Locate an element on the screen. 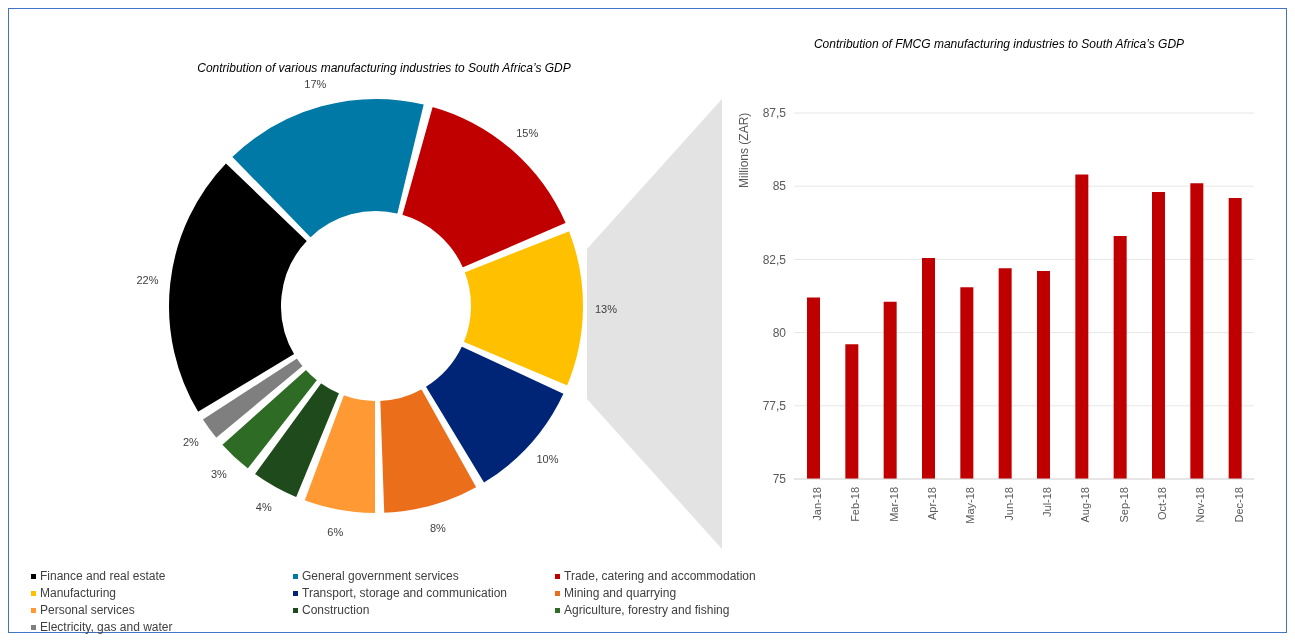 Image resolution: width=1295 pixels, height=641 pixels. data-label: 3% is located at coordinates (219, 473).